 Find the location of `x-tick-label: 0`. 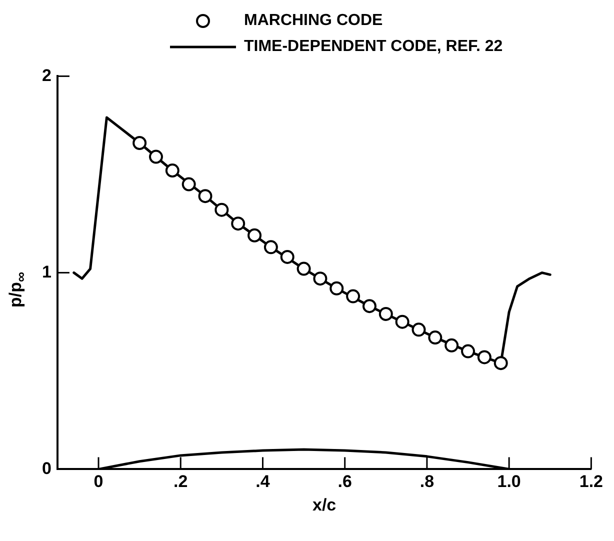

x-tick-label: 0 is located at coordinates (99, 482).